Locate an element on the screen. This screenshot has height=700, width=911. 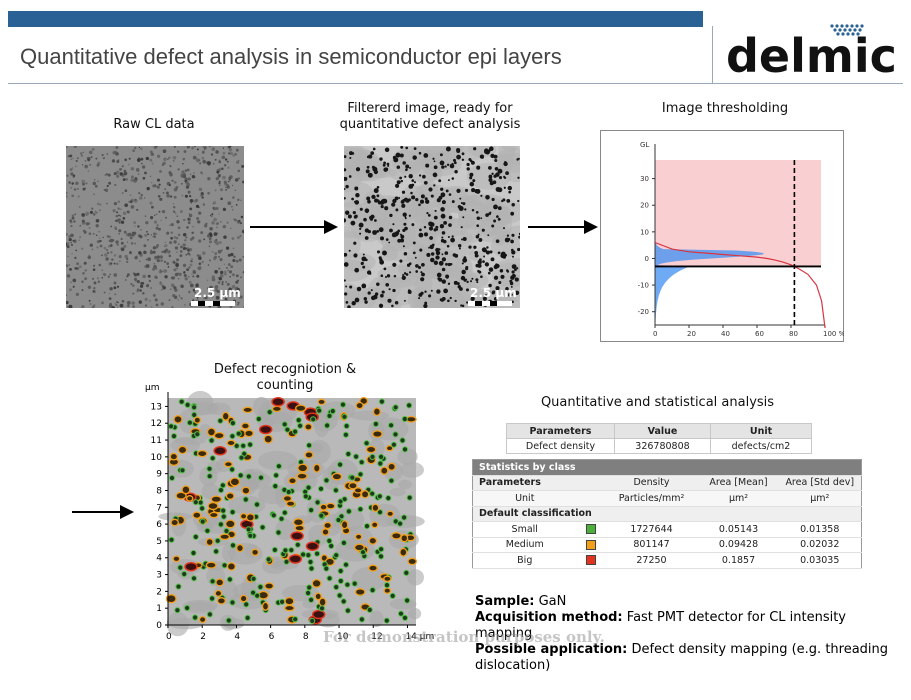
recognition-texture is located at coordinates (233, 623).